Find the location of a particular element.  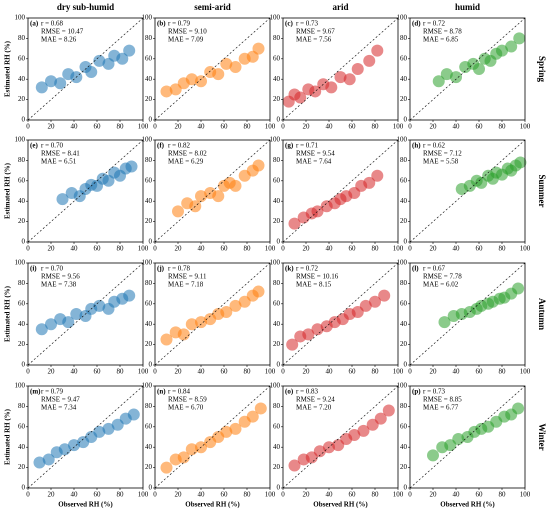

panel-label: (e) is located at coordinates (34, 146).